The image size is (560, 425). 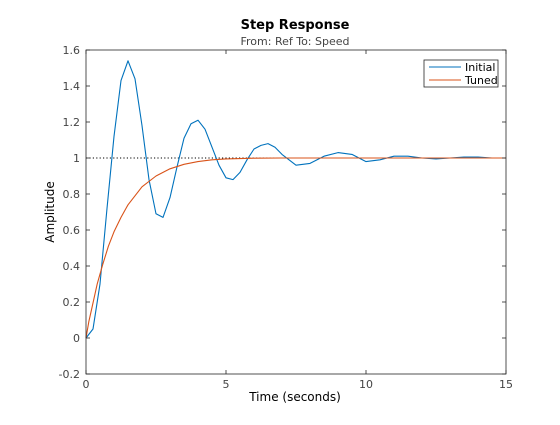 I want to click on y-tick-label: 0.8, so click(x=72, y=194).